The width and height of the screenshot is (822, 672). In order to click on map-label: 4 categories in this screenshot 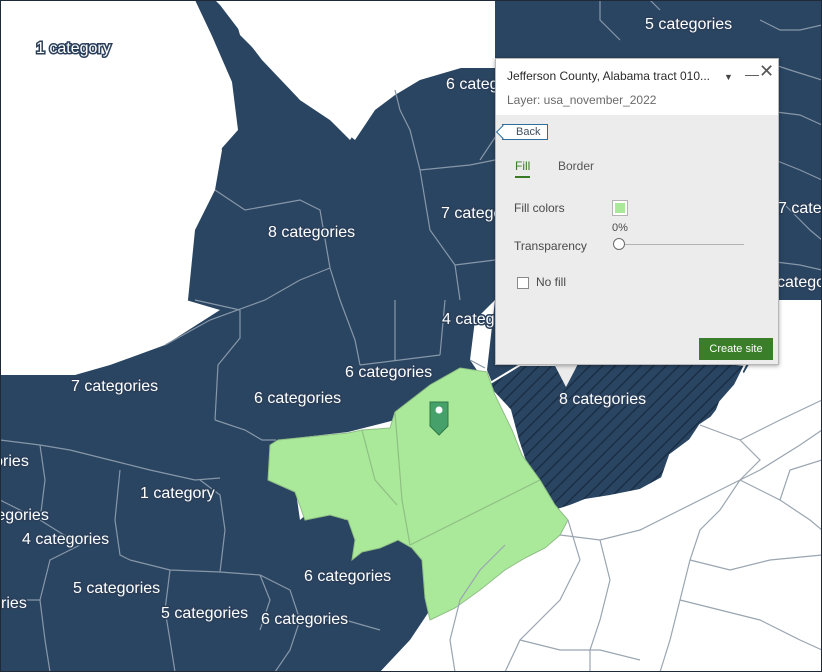, I will do `click(65, 539)`.